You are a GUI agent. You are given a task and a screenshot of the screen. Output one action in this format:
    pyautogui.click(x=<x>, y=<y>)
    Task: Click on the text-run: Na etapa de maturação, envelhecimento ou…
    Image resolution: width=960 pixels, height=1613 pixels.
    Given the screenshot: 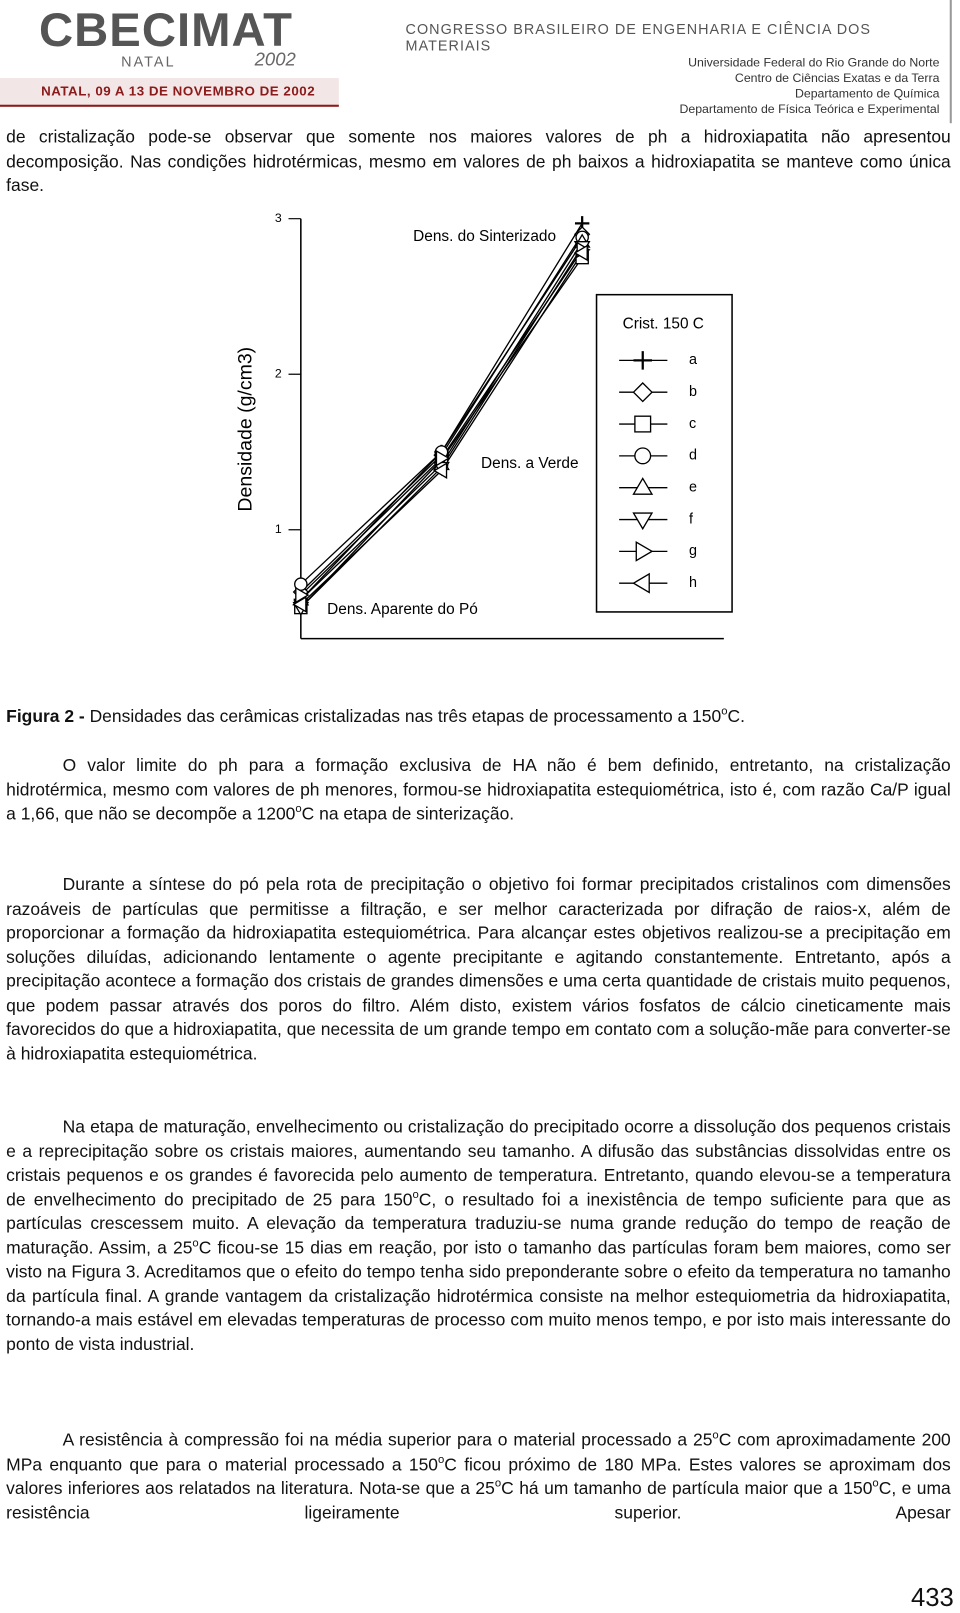 What is the action you would take?
    pyautogui.click(x=478, y=1163)
    